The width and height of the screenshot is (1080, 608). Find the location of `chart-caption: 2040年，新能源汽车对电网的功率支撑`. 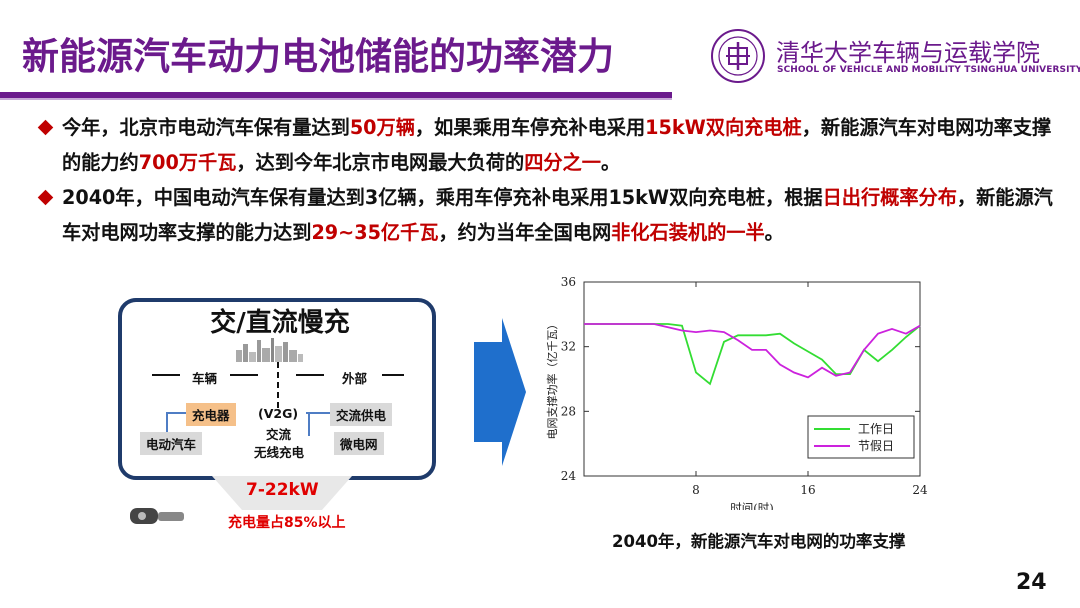

chart-caption: 2040年，新能源汽车对电网的功率支撑 is located at coordinates (759, 541).